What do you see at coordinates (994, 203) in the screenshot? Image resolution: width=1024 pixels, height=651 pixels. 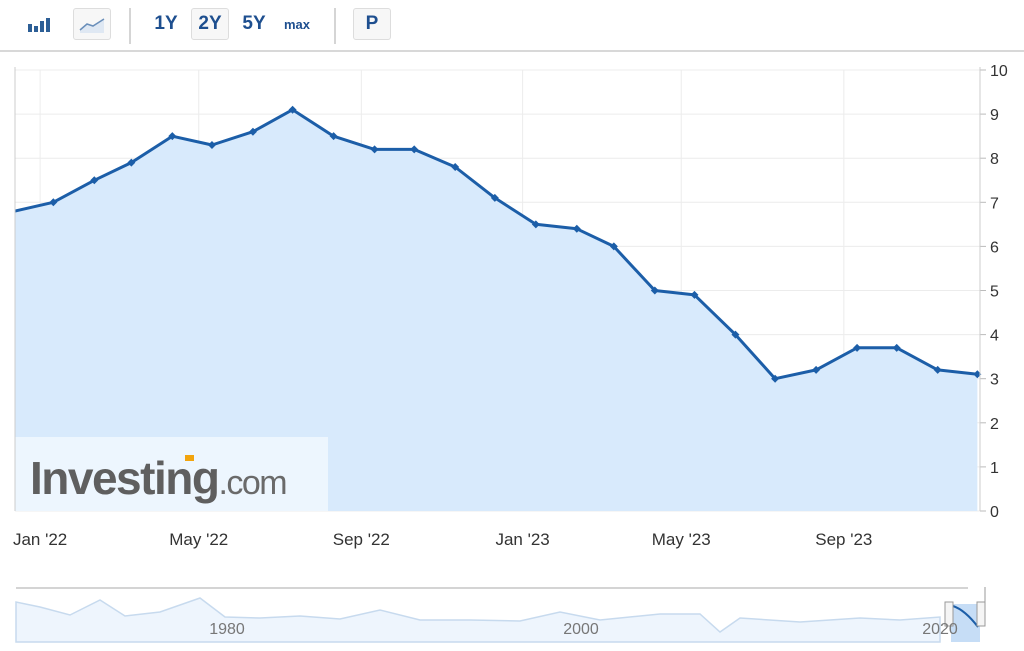 I see `y-tick-label: 7` at bounding box center [994, 203].